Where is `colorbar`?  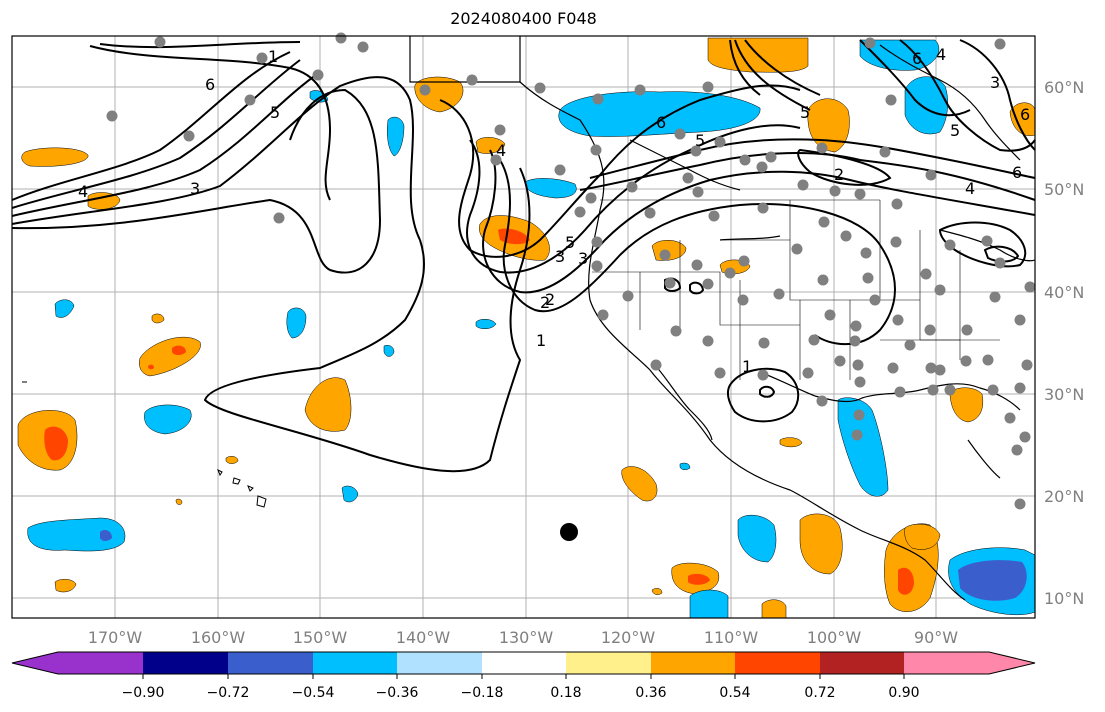
colorbar is located at coordinates (523, 663).